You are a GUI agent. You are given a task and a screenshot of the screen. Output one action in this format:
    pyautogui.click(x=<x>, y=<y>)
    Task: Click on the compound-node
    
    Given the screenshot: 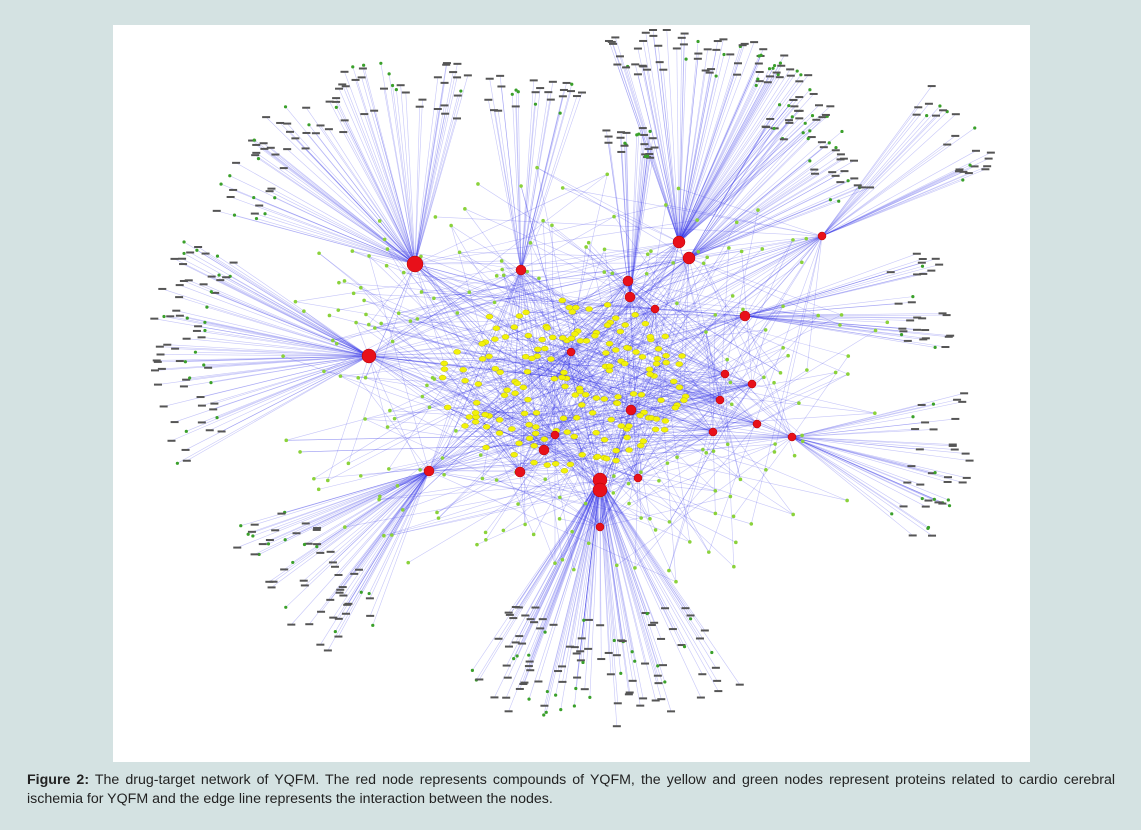 What is the action you would take?
    pyautogui.click(x=757, y=424)
    